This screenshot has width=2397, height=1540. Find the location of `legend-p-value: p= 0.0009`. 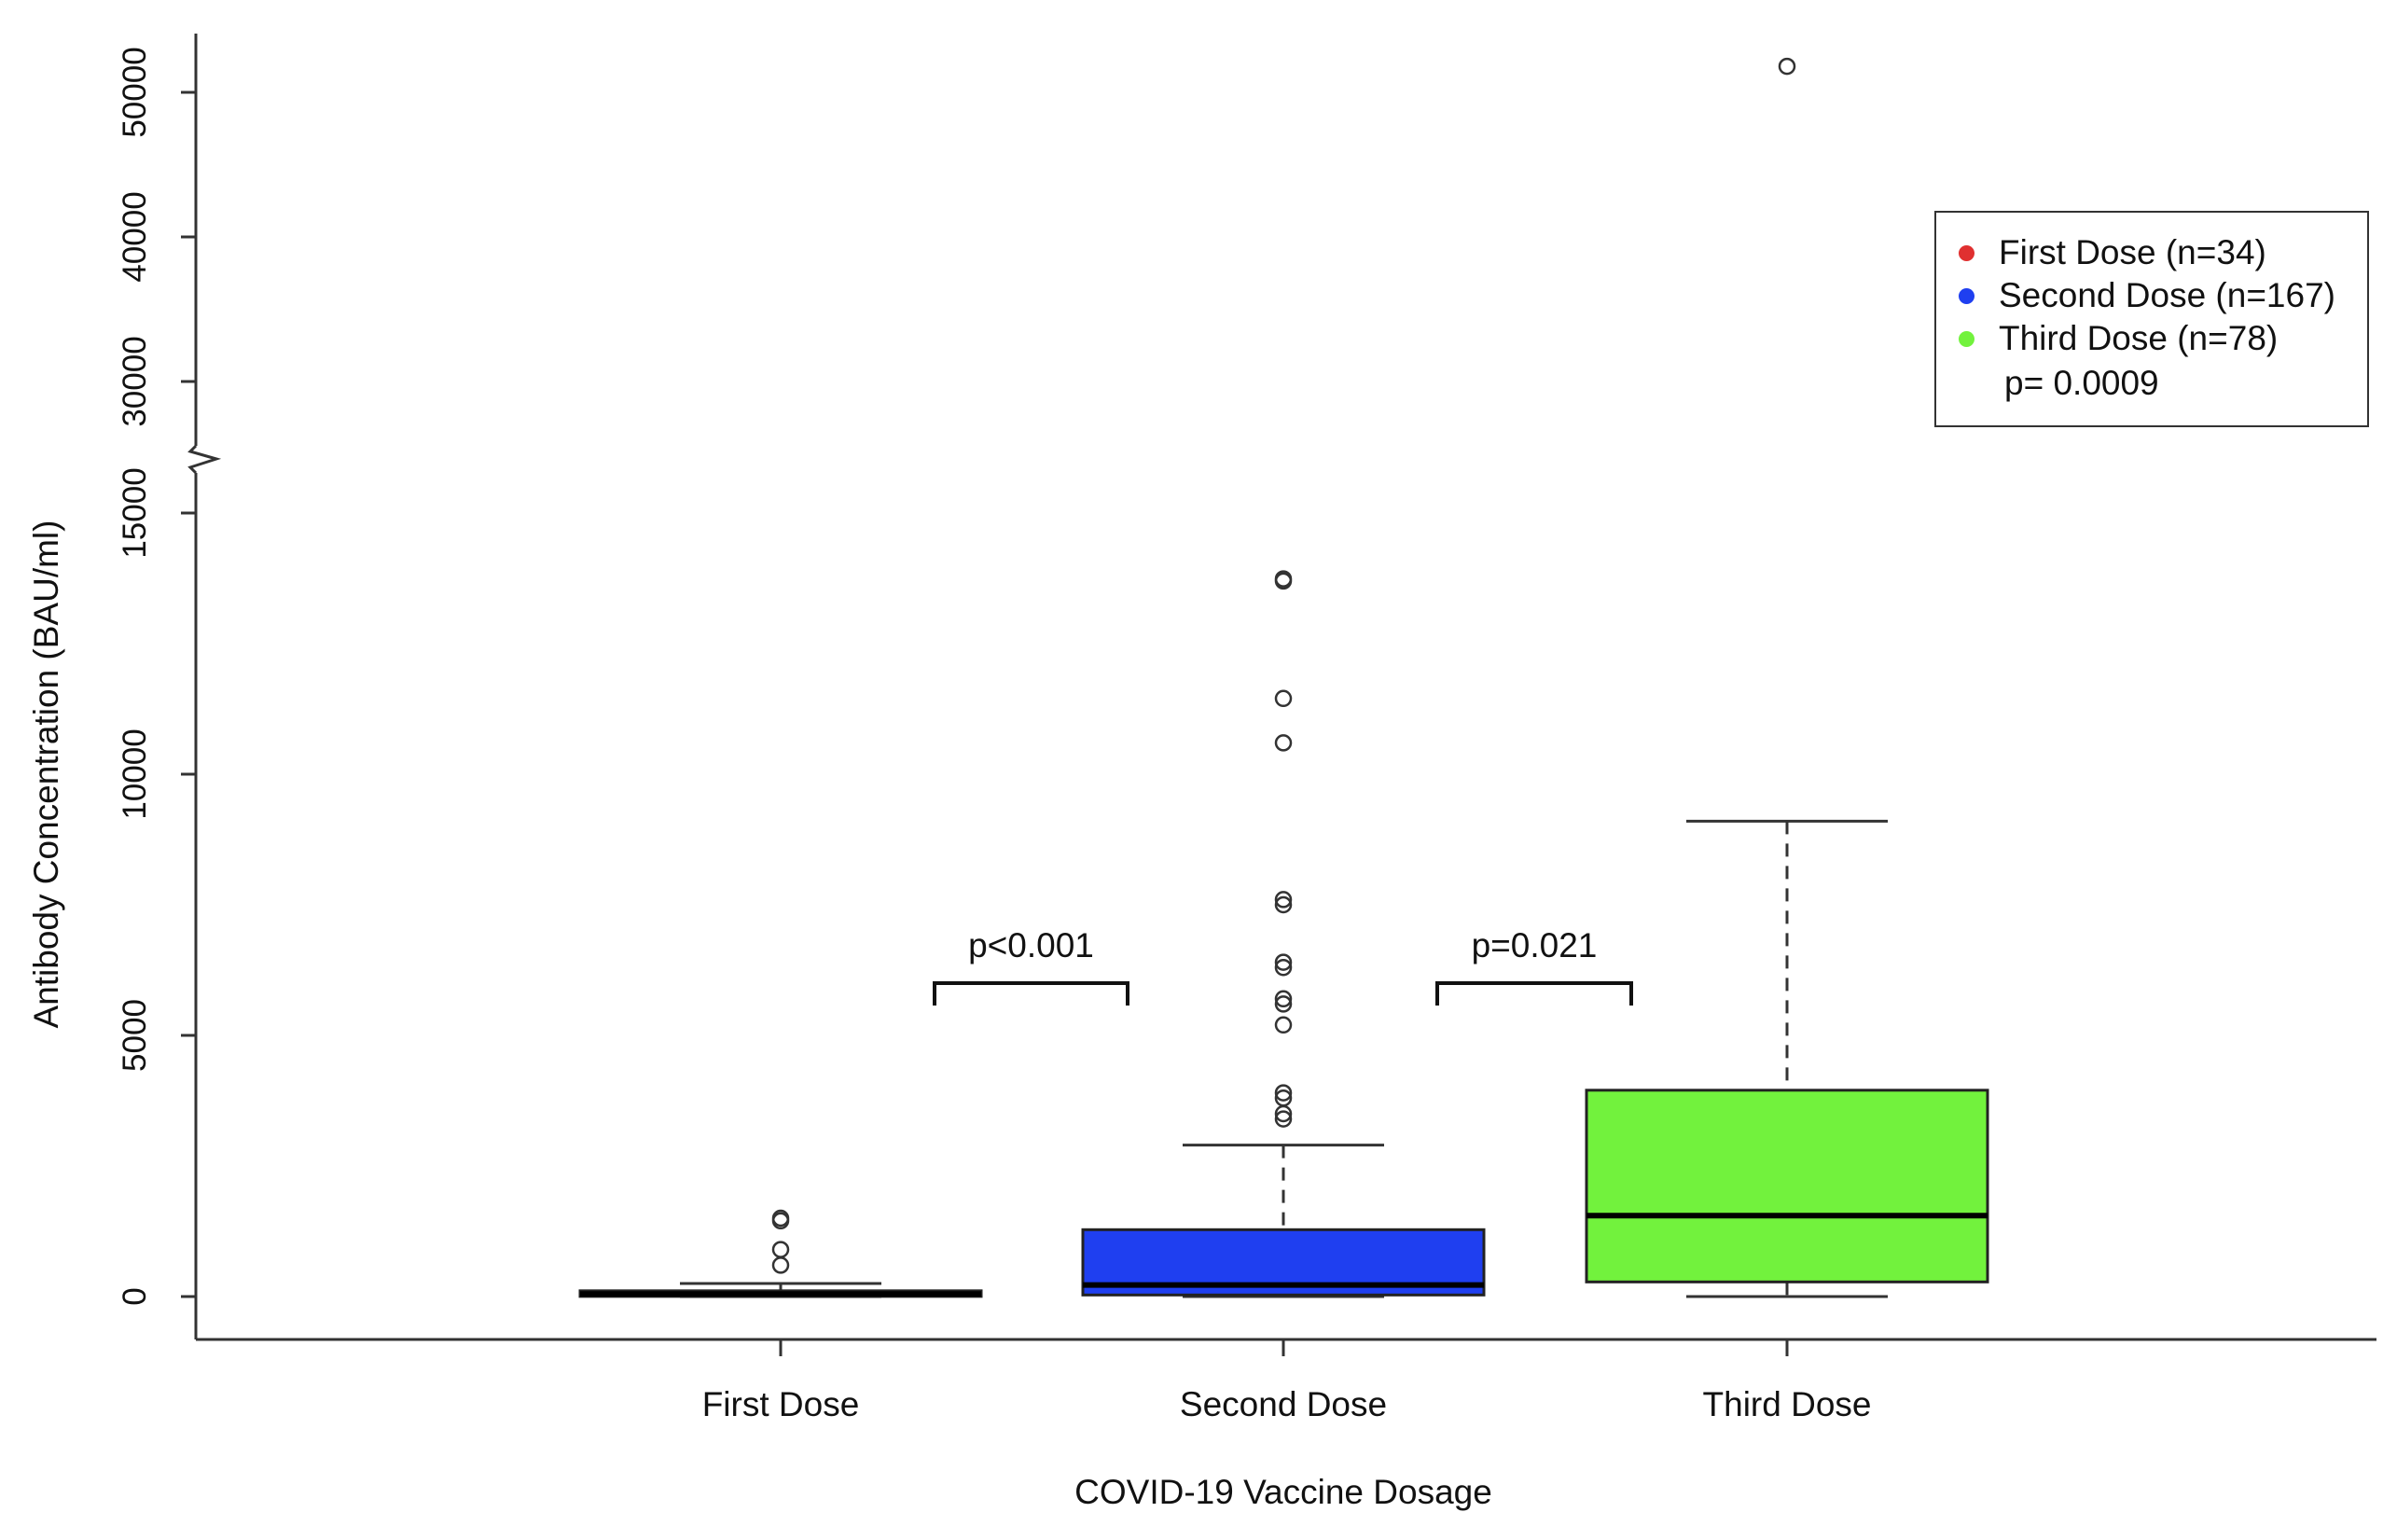

legend-p-value: p= 0.0009 is located at coordinates (2081, 383).